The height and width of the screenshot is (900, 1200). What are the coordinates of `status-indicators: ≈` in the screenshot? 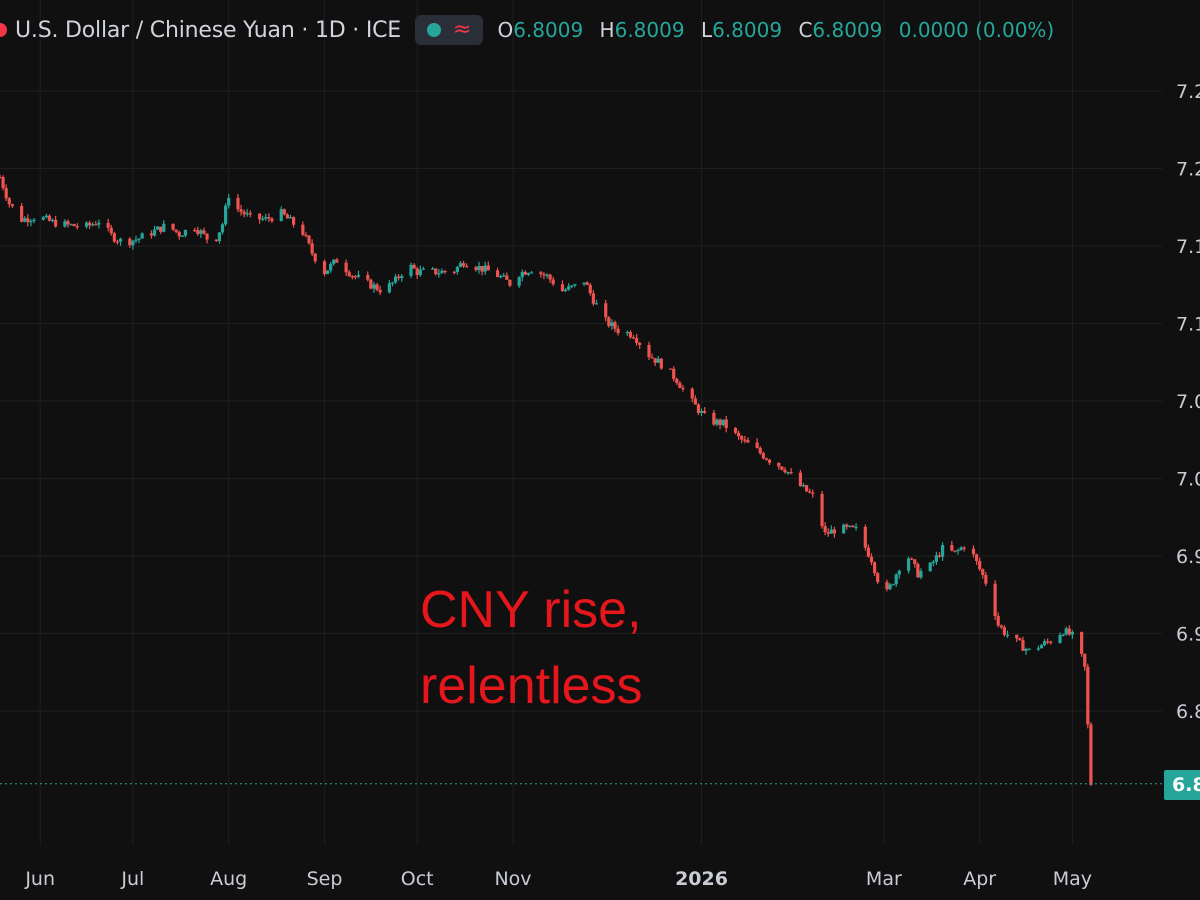 It's located at (449, 30).